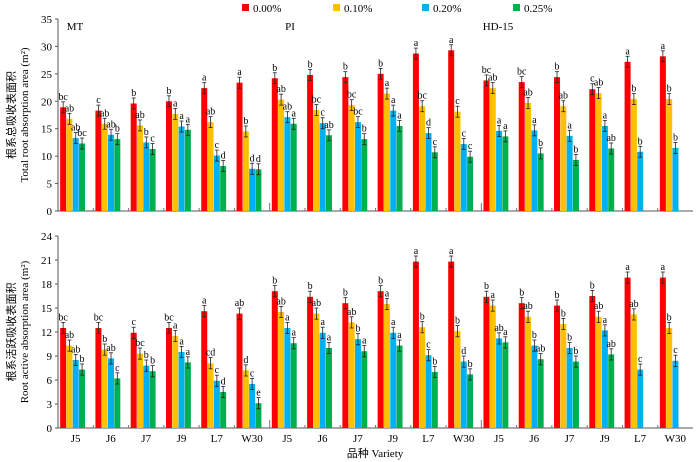  Describe the element at coordinates (47, 285) in the screenshot. I see `y-tick-label: 18` at that location.